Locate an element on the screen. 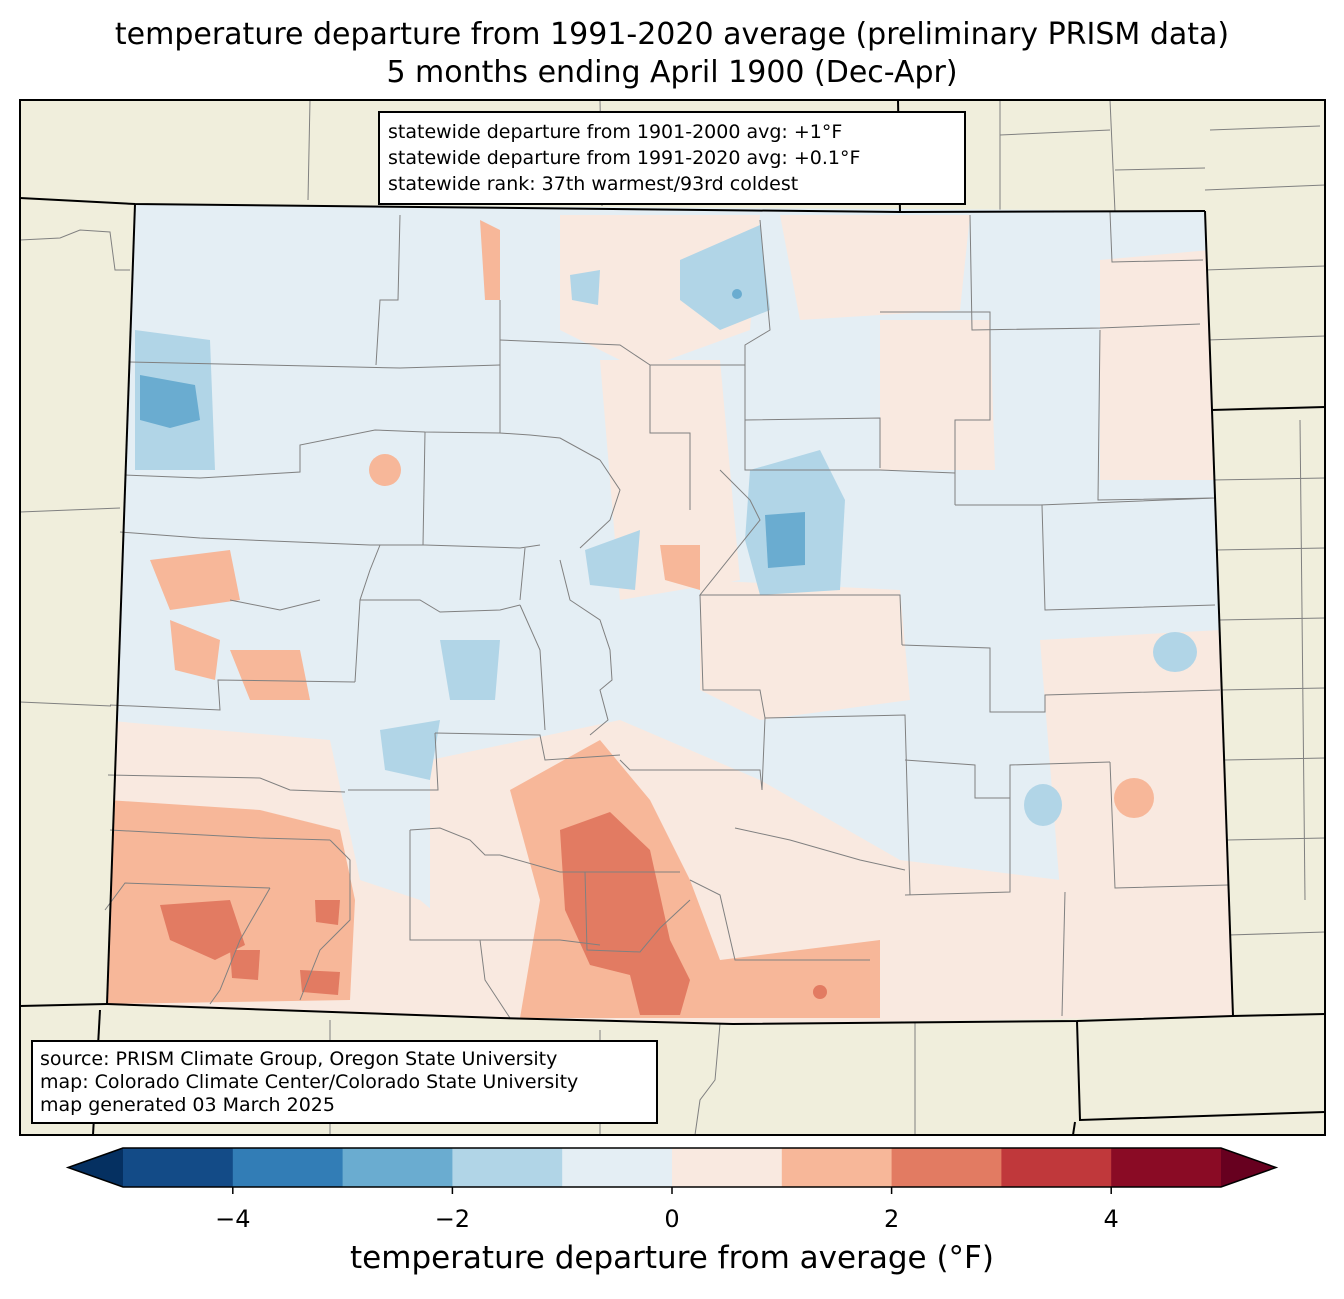 The height and width of the screenshot is (1299, 1344). colorbar-extend-low is located at coordinates (95, 1167).